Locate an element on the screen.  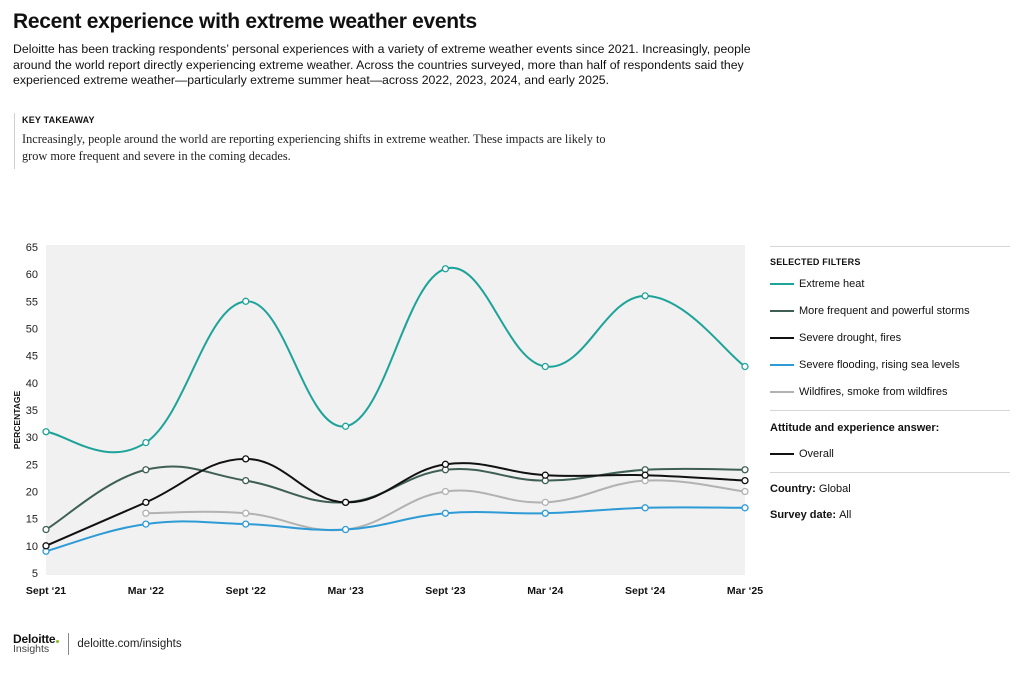
x-tick-label: Mar ‘23 is located at coordinates (345, 591).